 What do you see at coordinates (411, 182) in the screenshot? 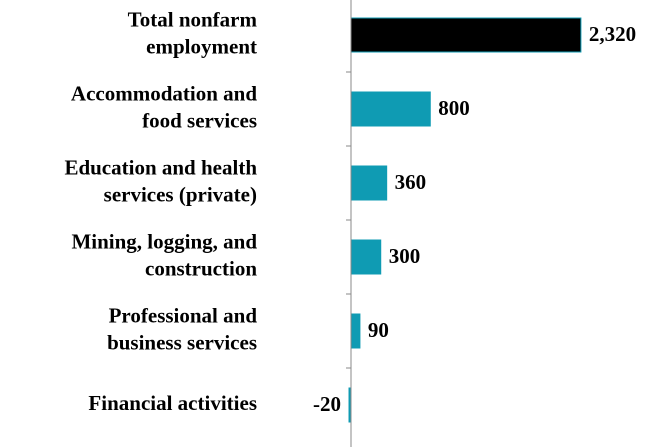
I see `value-label: 360` at bounding box center [411, 182].